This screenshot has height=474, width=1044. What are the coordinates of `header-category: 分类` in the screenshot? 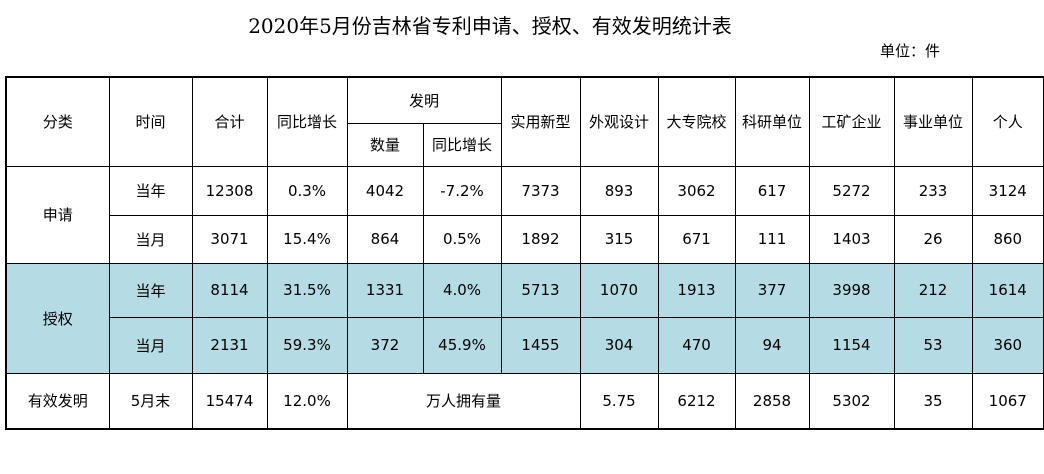 It's located at (57, 121).